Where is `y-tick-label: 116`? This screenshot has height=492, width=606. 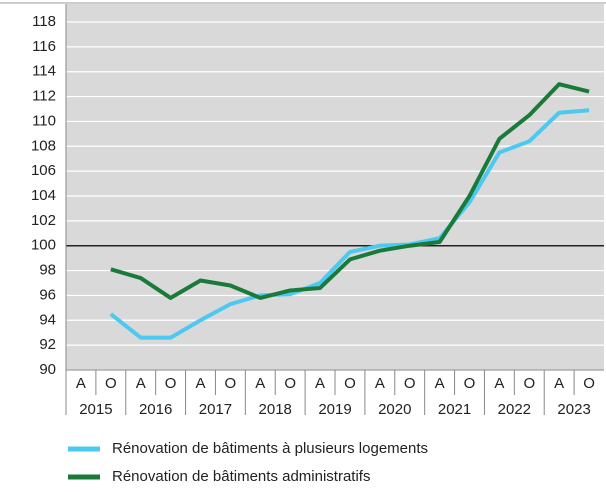 y-tick-label: 116 is located at coordinates (44, 46).